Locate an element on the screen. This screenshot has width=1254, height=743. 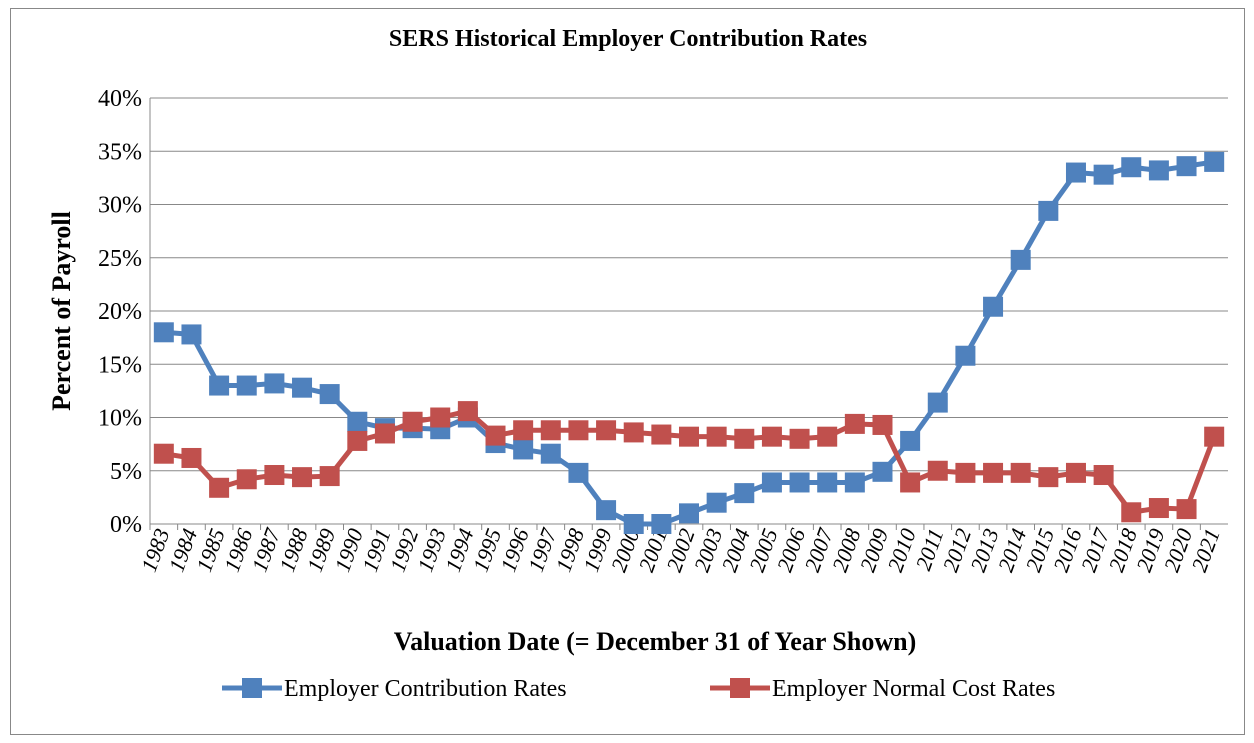
y-tick-label: 20% is located at coordinates (120, 312).